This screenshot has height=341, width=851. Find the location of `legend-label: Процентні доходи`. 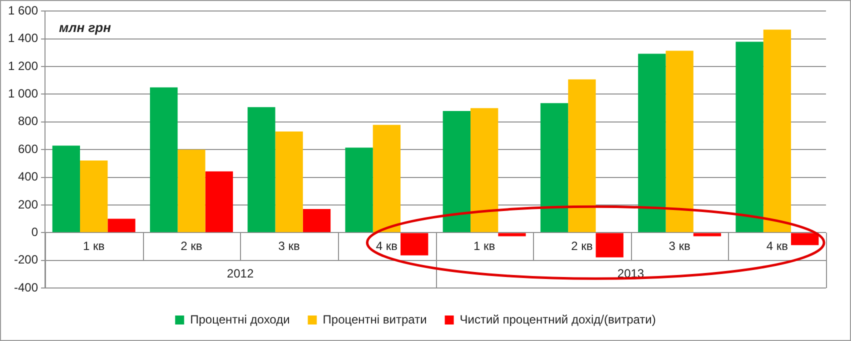

legend-label: Процентні доходи is located at coordinates (240, 319).